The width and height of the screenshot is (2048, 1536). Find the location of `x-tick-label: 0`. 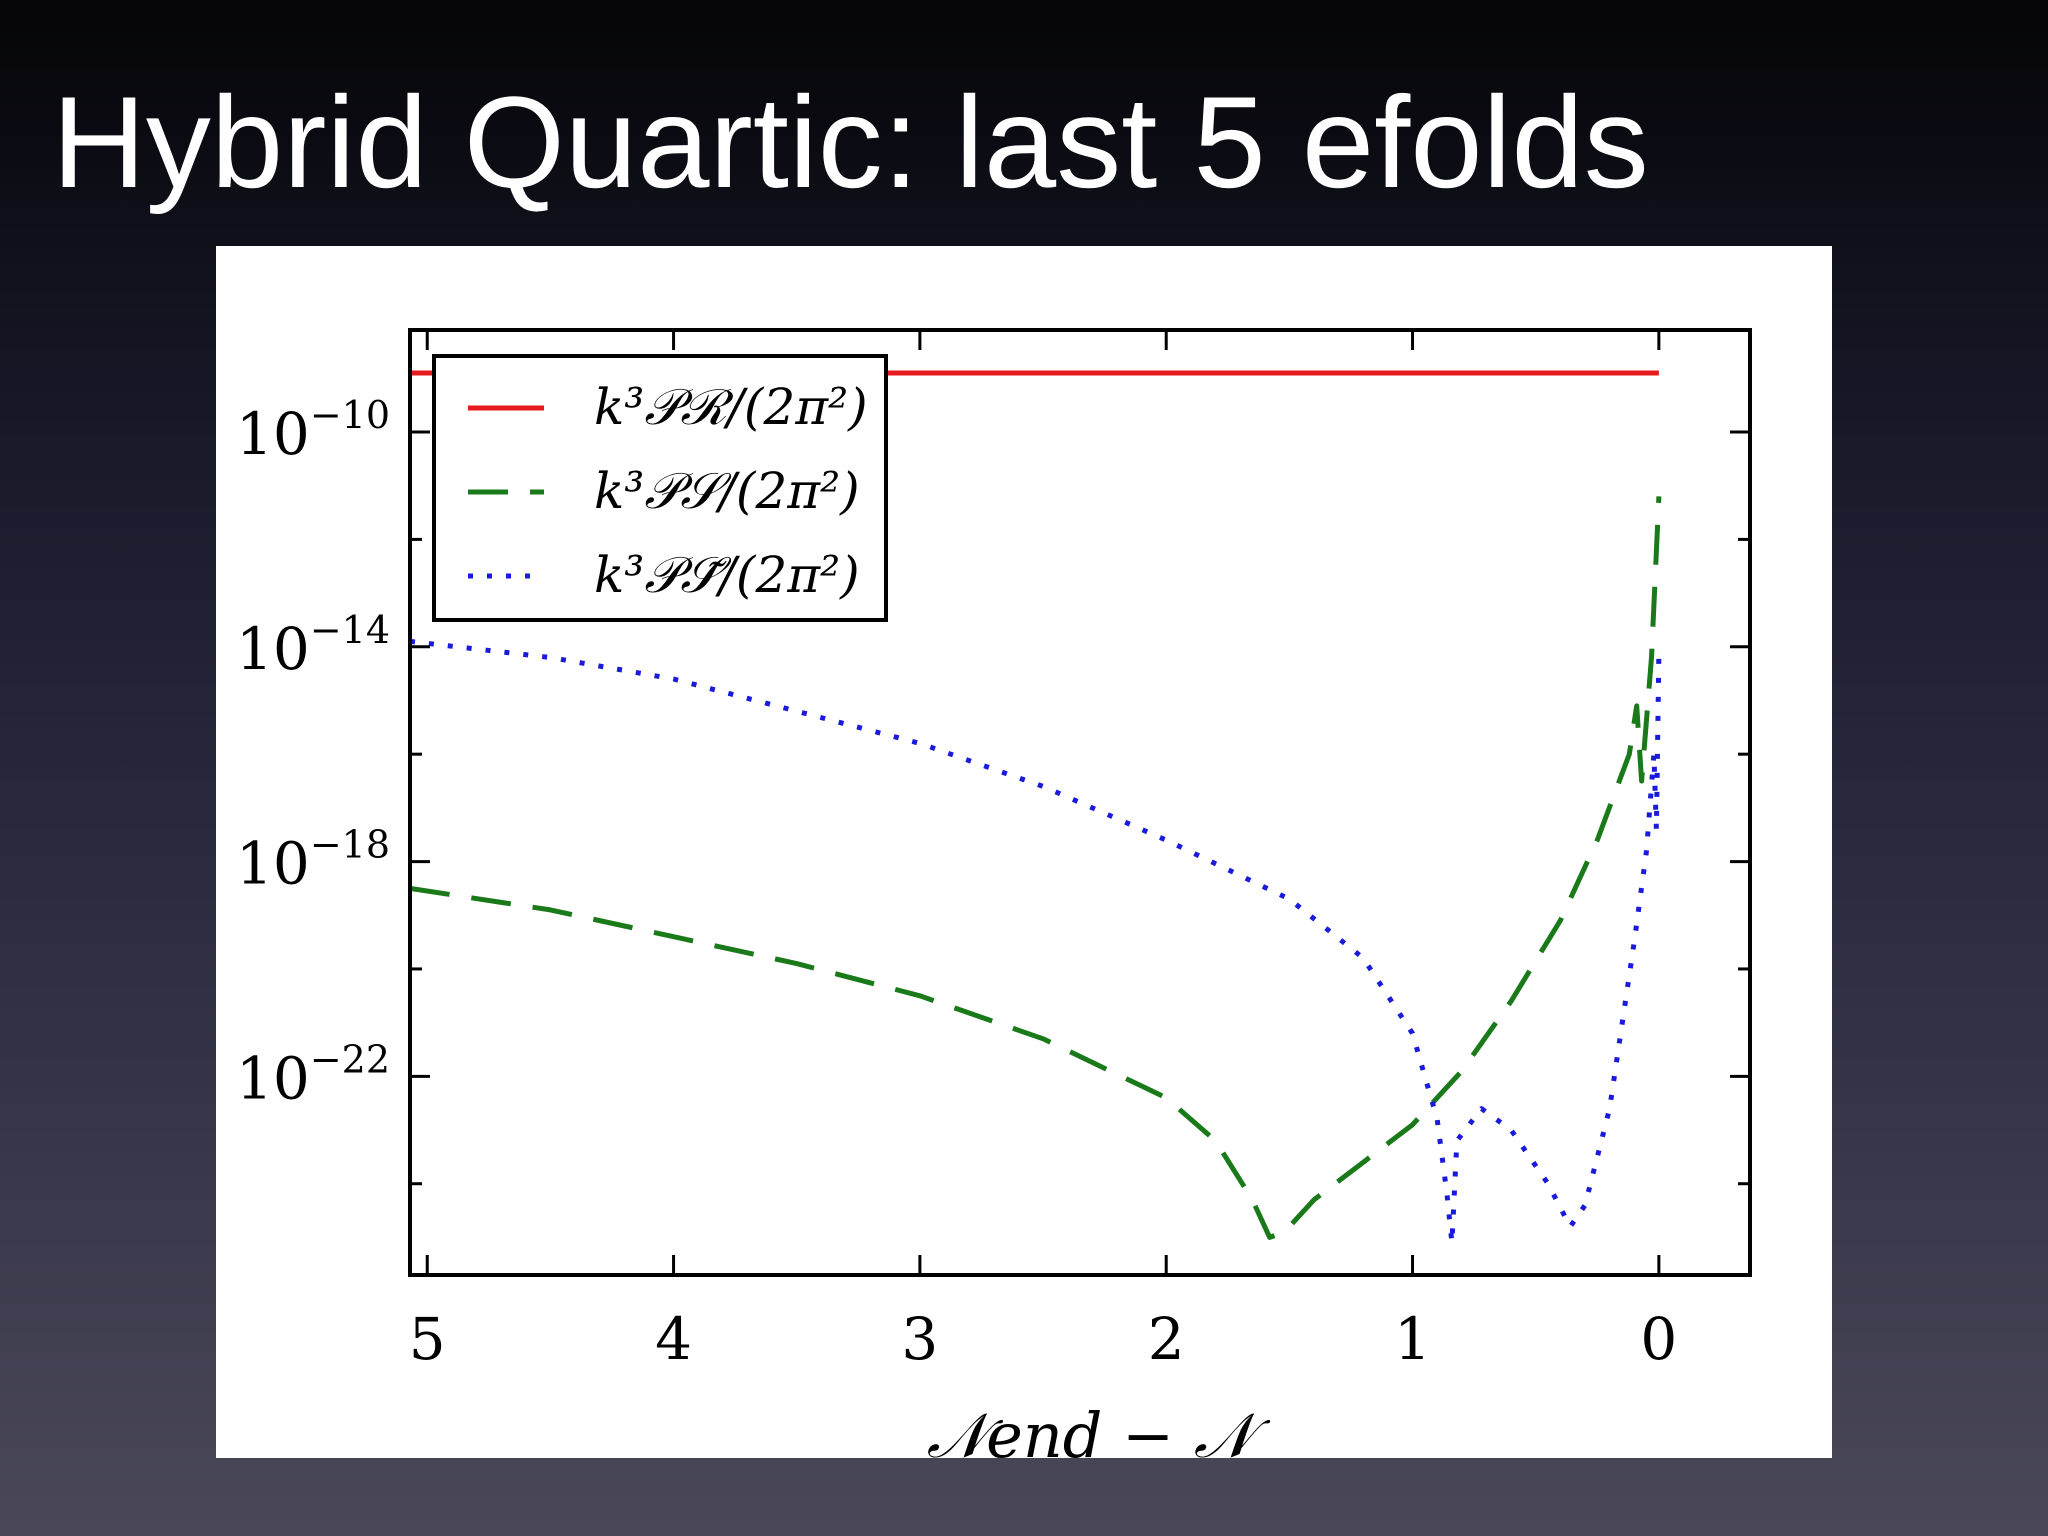

x-tick-label: 0 is located at coordinates (1658, 1339).